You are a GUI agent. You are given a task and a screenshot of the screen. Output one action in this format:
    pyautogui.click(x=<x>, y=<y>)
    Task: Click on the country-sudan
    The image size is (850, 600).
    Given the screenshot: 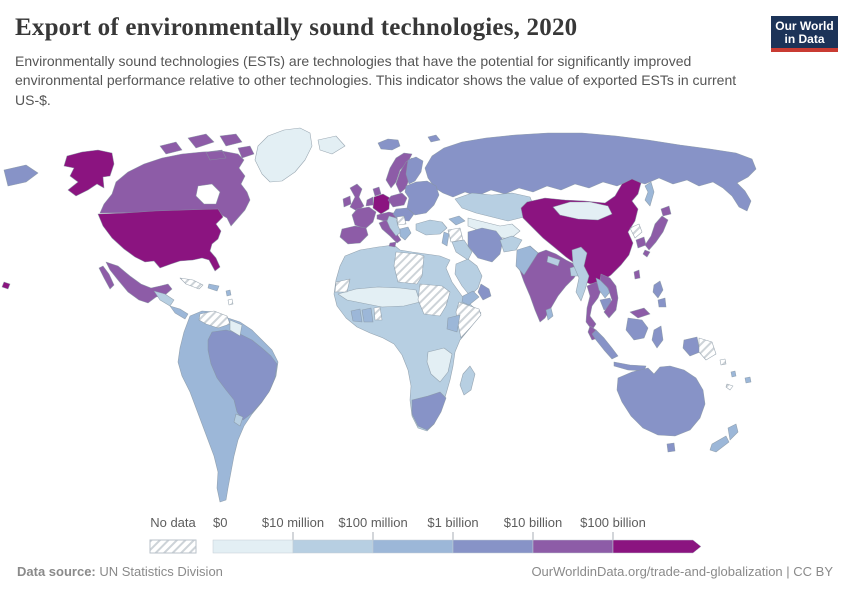 What is the action you would take?
    pyautogui.click(x=434, y=300)
    